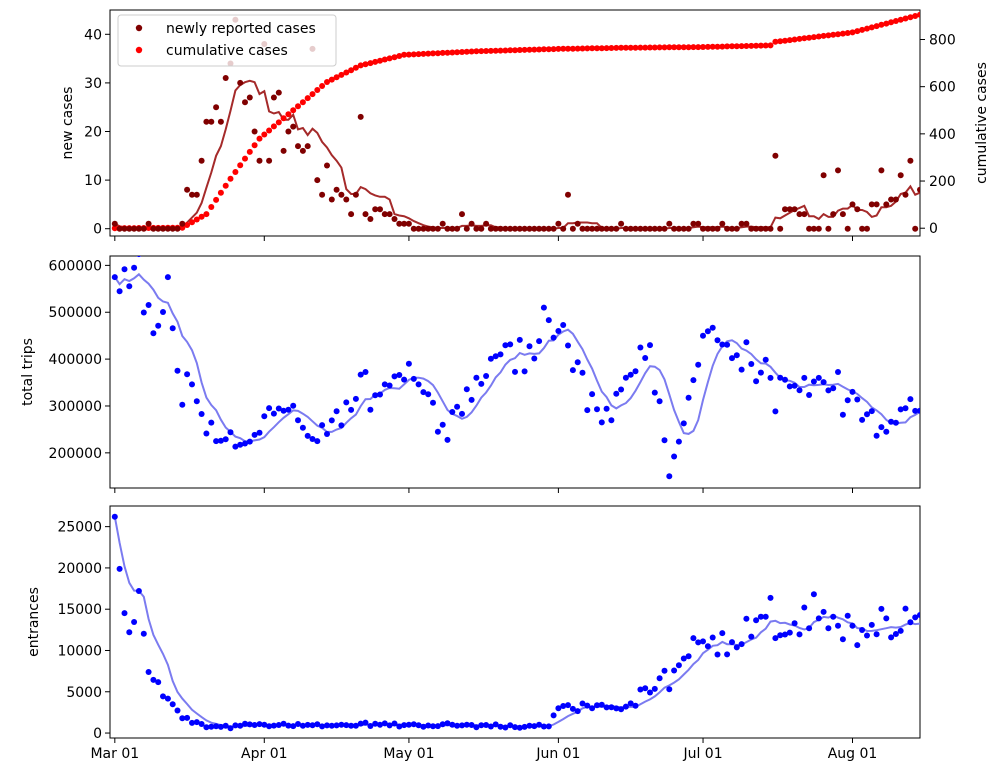  What do you see at coordinates (942, 88) in the screenshot?
I see `y2-tick-label: 600` at bounding box center [942, 88].